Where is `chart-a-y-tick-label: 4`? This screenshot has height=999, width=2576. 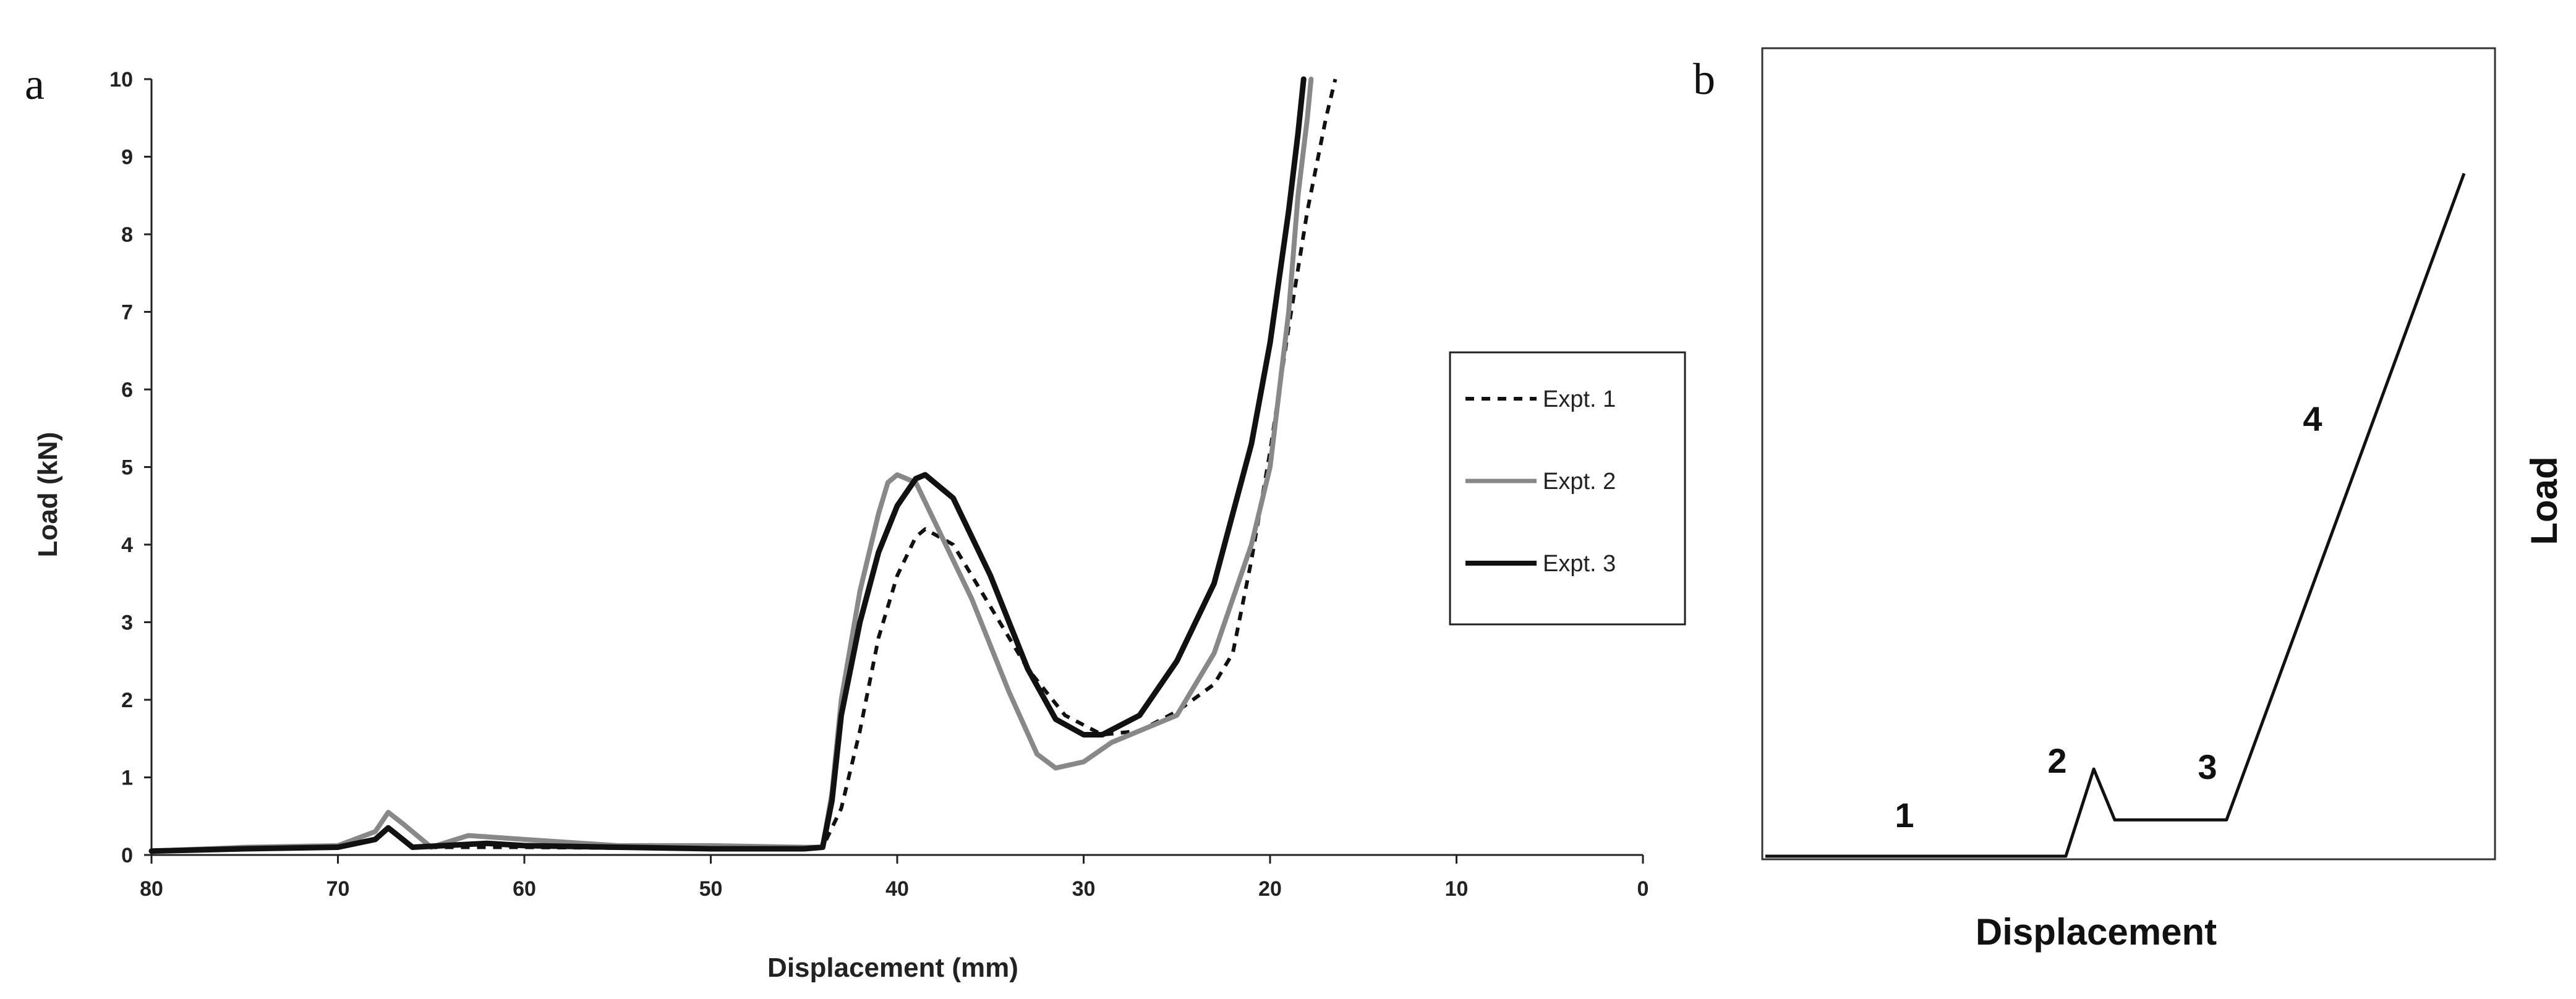 chart-a-y-tick-label: 4 is located at coordinates (127, 545).